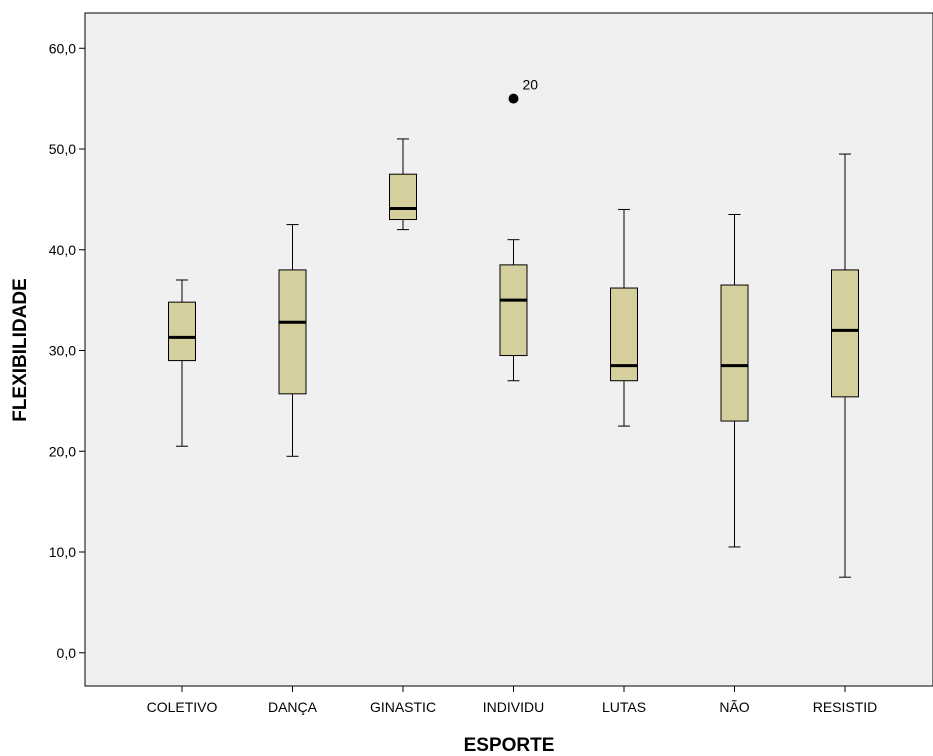 This screenshot has height=756, width=933. Describe the element at coordinates (62, 451) in the screenshot. I see `y-tick-label: 20,0` at that location.